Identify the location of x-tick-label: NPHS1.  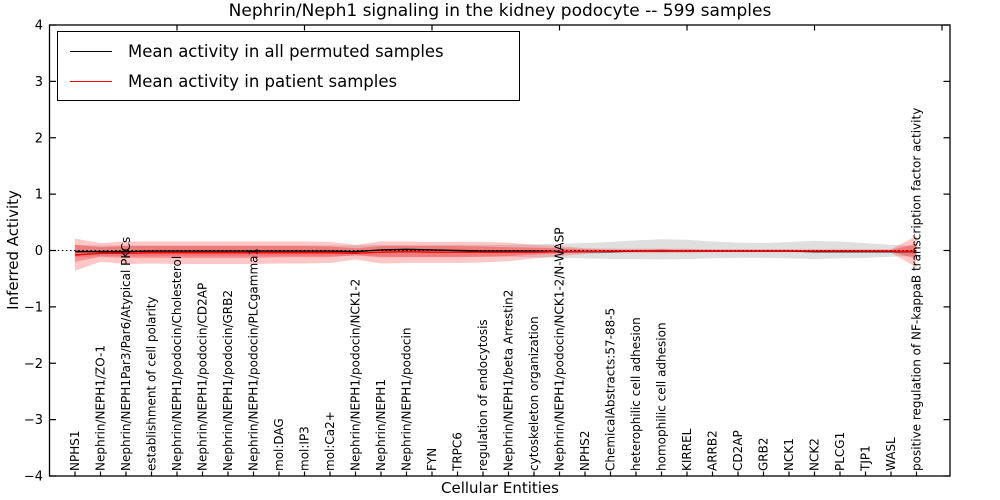
(75, 451).